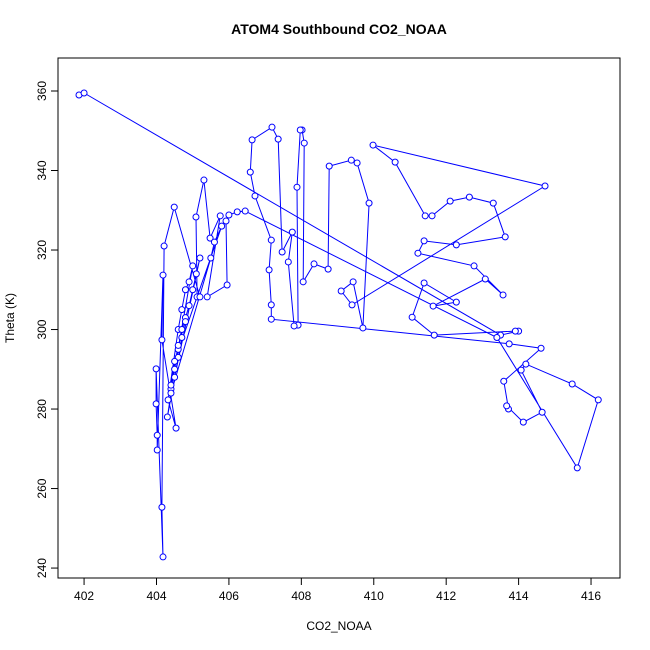 The image size is (650, 650). What do you see at coordinates (338, 626) in the screenshot?
I see `x-axis-label: CO2_NOAA` at bounding box center [338, 626].